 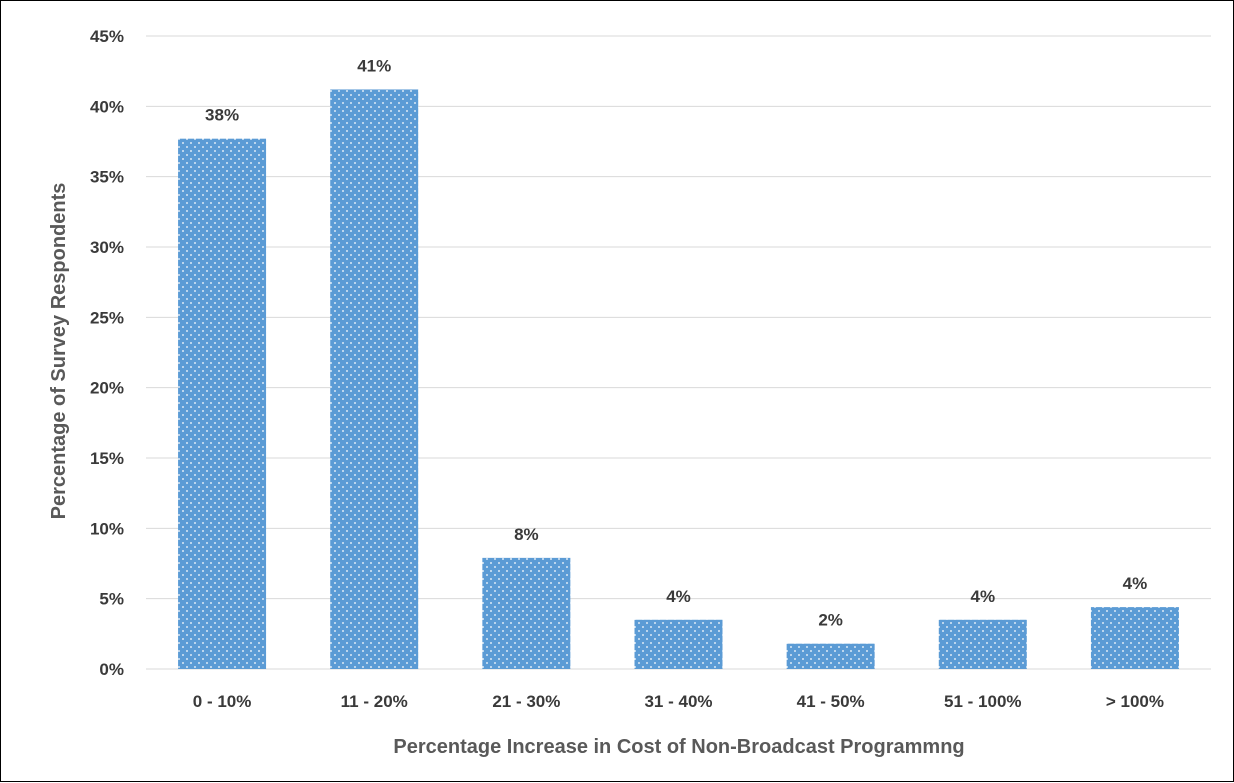 What do you see at coordinates (222, 115) in the screenshot?
I see `data-label: 38%` at bounding box center [222, 115].